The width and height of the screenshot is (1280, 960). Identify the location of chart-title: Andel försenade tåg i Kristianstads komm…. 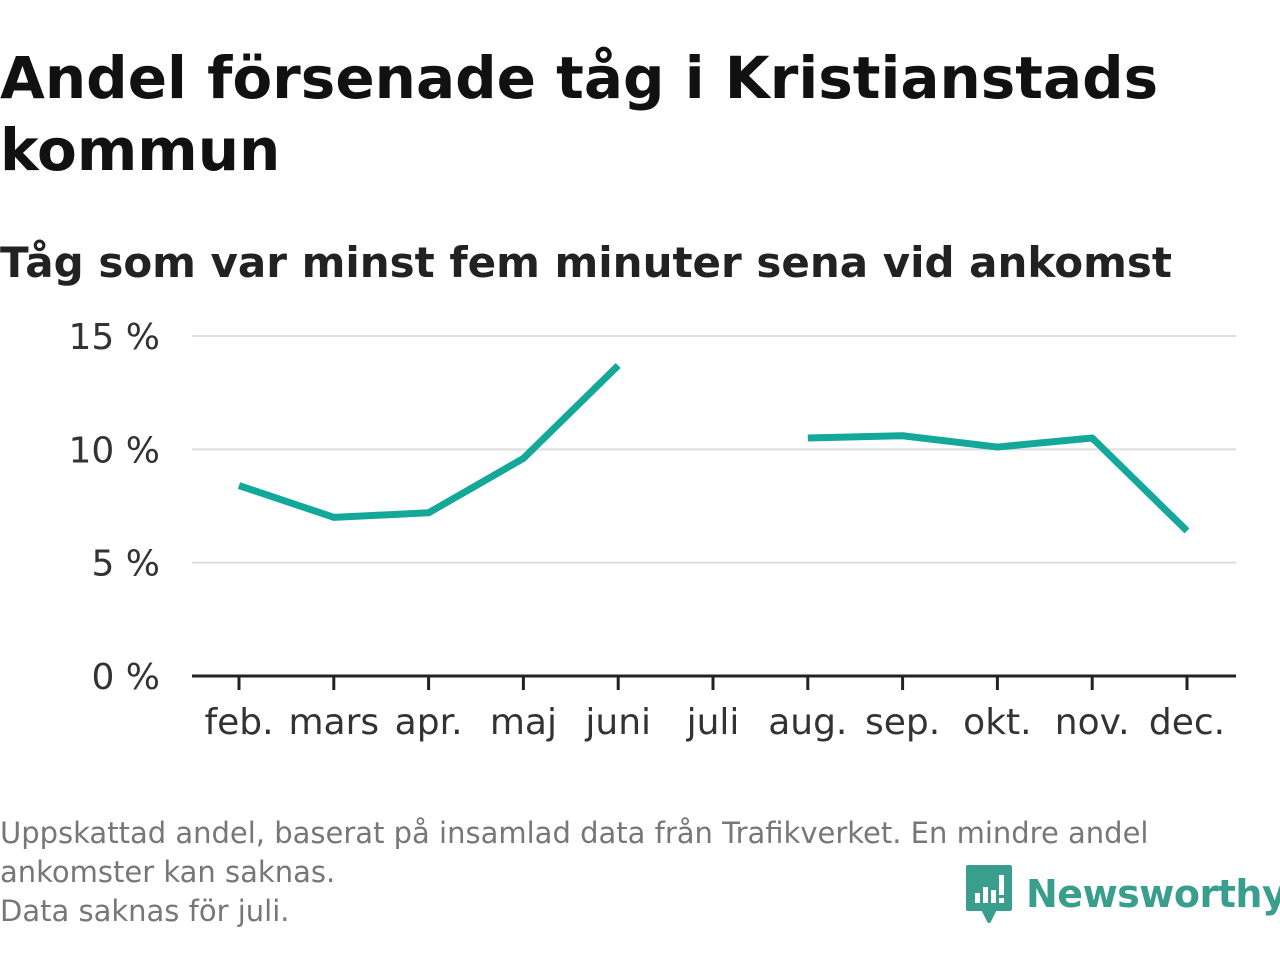
(579, 114).